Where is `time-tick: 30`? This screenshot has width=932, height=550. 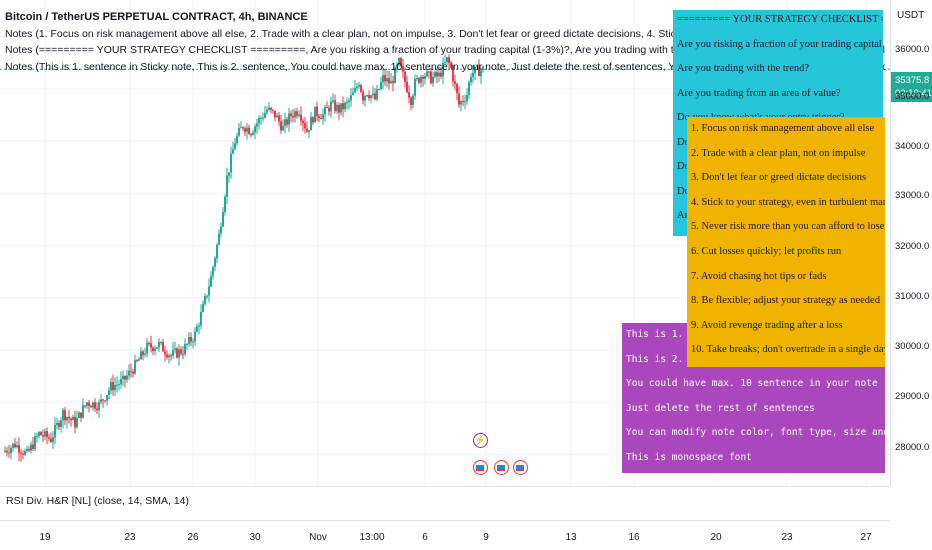 time-tick: 30 is located at coordinates (255, 537).